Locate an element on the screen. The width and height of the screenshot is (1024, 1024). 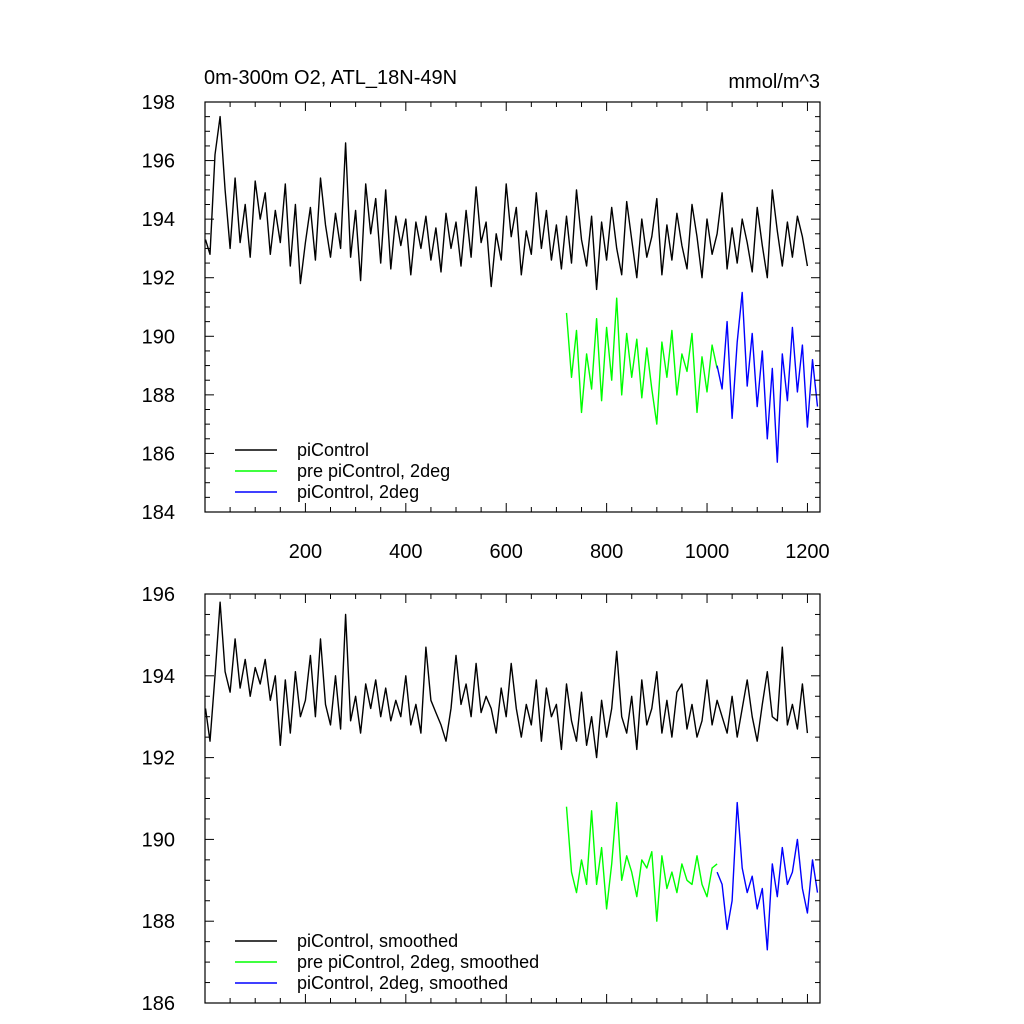
legend-label-1: piControl is located at coordinates (333, 450).